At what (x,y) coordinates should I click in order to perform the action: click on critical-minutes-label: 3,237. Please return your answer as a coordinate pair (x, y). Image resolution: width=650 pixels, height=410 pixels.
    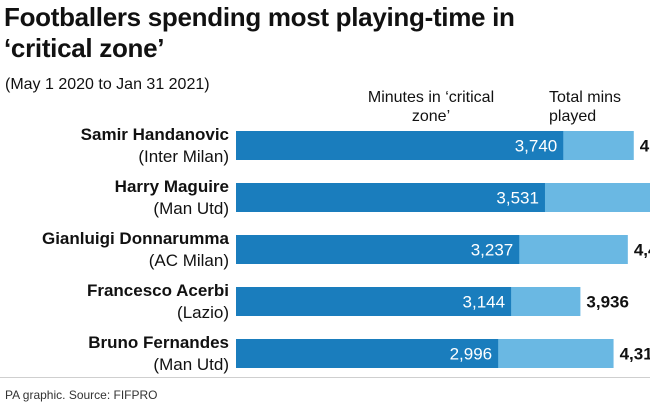
    Looking at the image, I should click on (492, 250).